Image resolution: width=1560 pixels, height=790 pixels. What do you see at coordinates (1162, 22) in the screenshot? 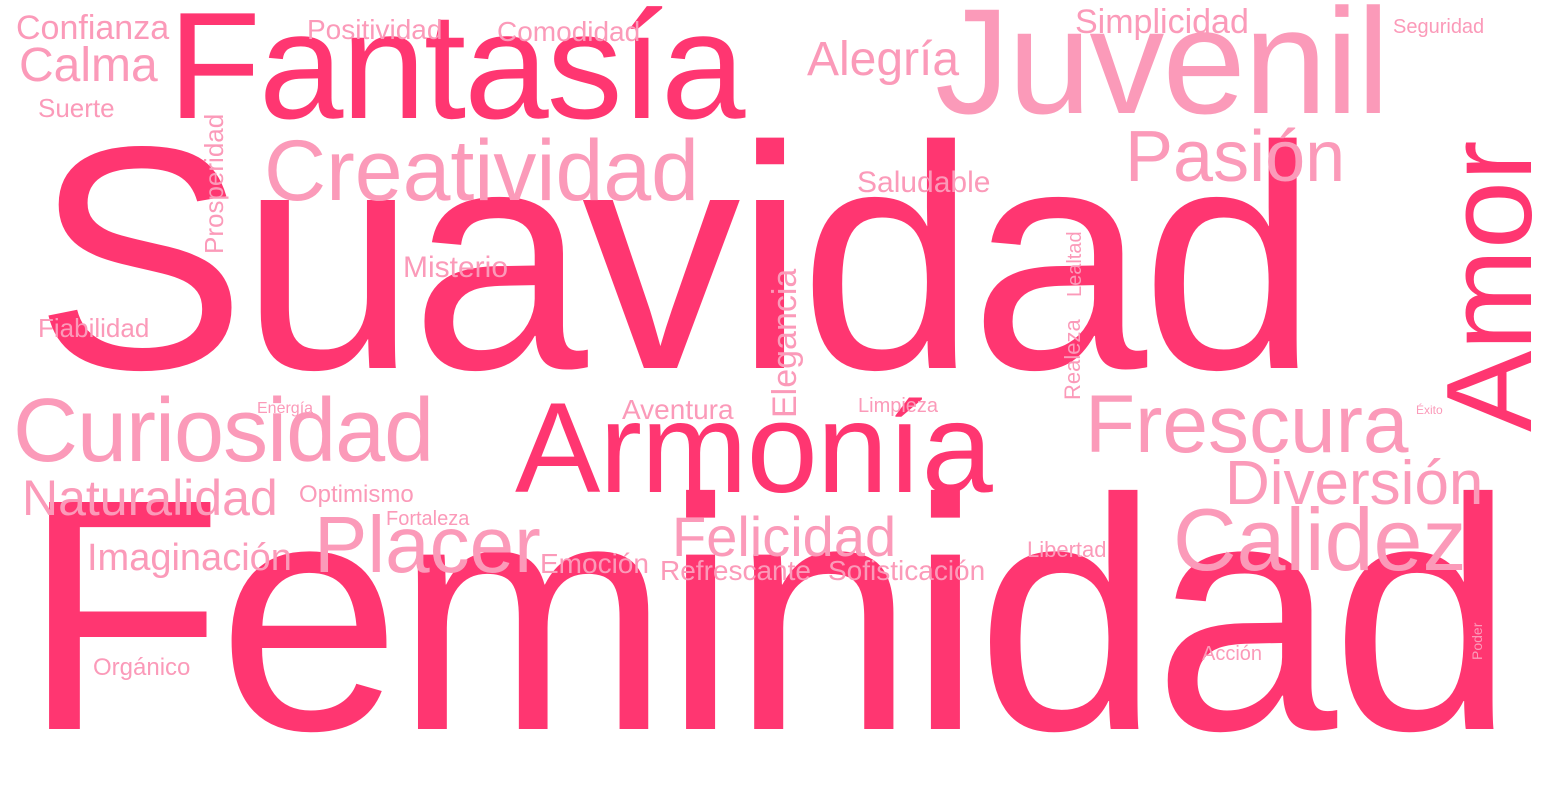
I see `word-simplicidad: Simplicidad` at bounding box center [1162, 22].